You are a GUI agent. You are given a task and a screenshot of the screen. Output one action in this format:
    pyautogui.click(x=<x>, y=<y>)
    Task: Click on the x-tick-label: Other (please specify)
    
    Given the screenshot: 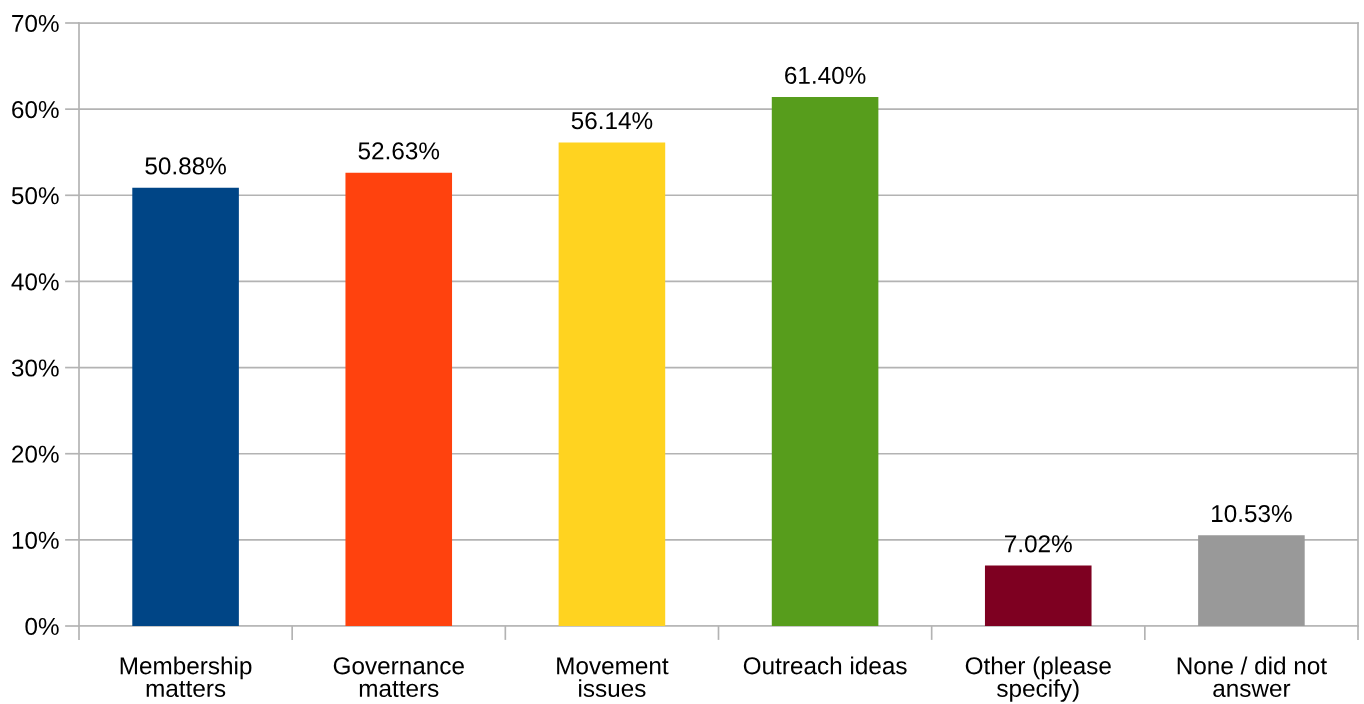 What is the action you would take?
    pyautogui.click(x=1038, y=679)
    